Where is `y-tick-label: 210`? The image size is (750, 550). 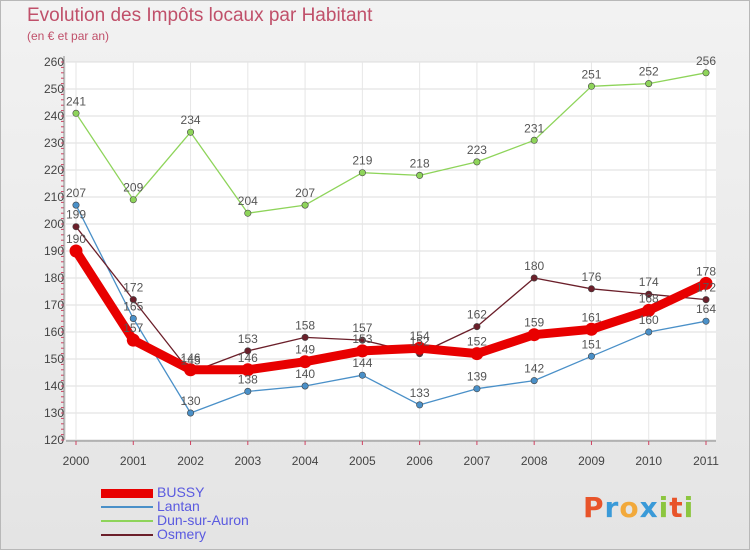 y-tick-label: 210 is located at coordinates (54, 197).